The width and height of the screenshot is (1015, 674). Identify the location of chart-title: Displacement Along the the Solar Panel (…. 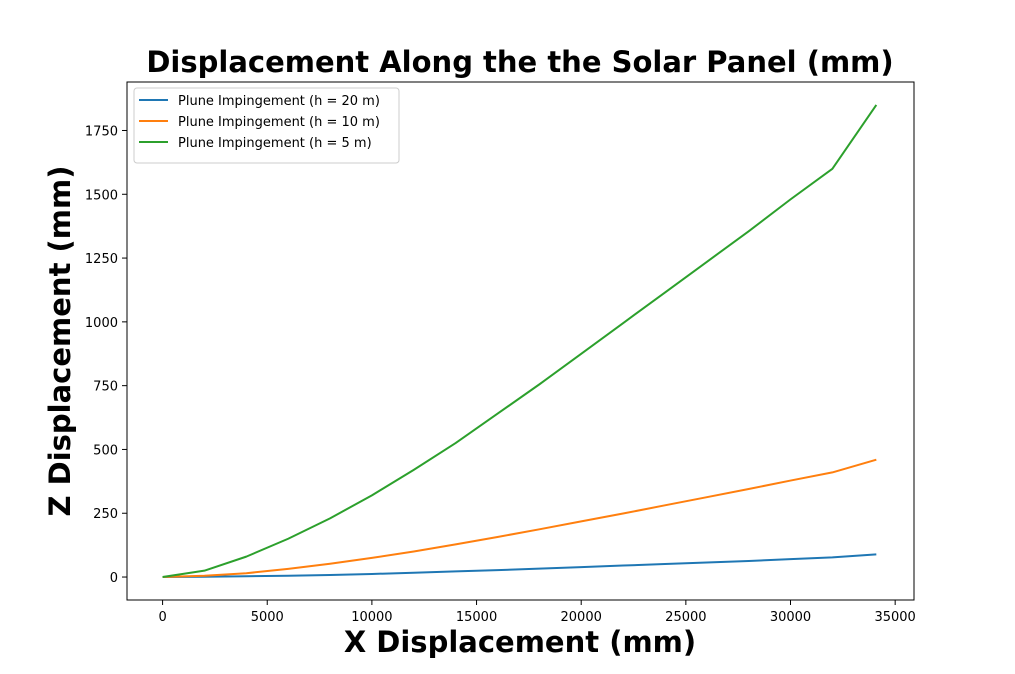
(519, 62).